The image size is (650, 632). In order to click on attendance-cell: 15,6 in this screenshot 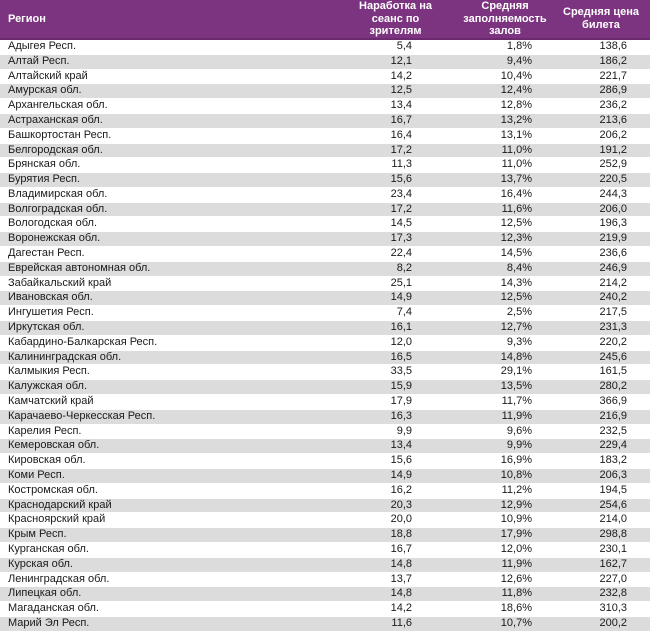, I will do `click(401, 460)`.